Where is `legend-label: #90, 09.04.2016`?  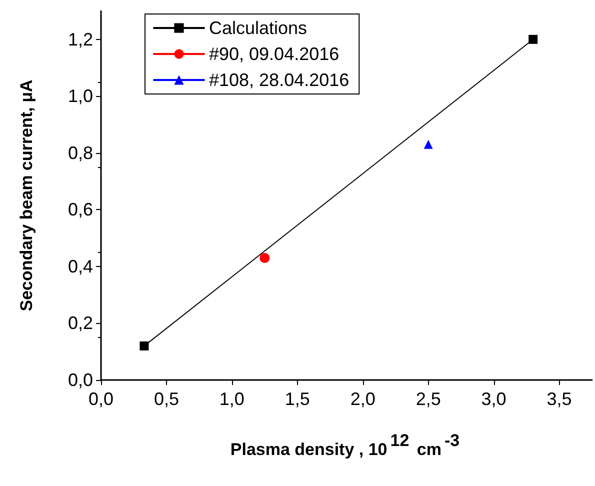
legend-label: #90, 09.04.2016 is located at coordinates (274, 54).